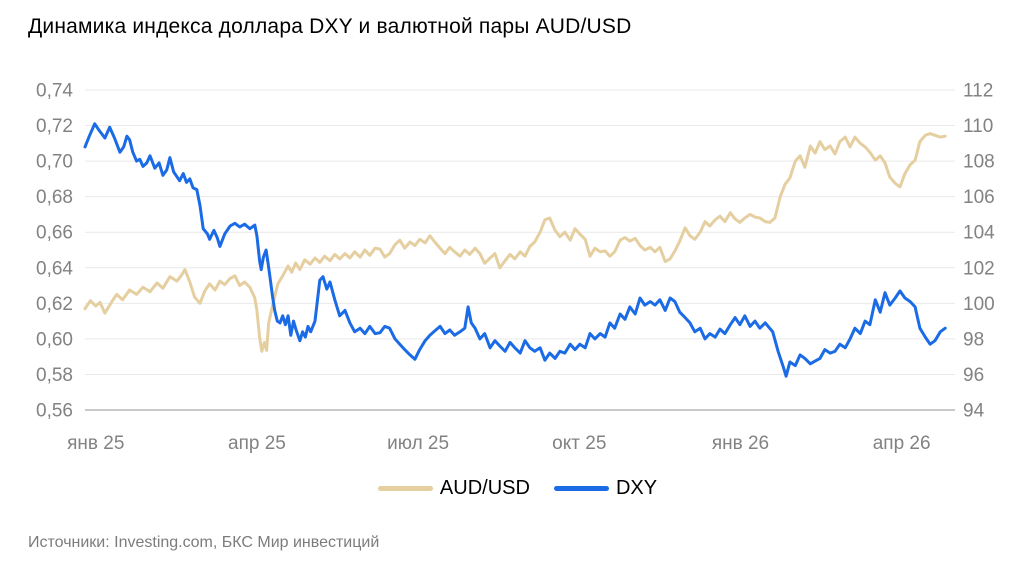  Describe the element at coordinates (579, 443) in the screenshot. I see `x-tick-label: окт 25` at that location.